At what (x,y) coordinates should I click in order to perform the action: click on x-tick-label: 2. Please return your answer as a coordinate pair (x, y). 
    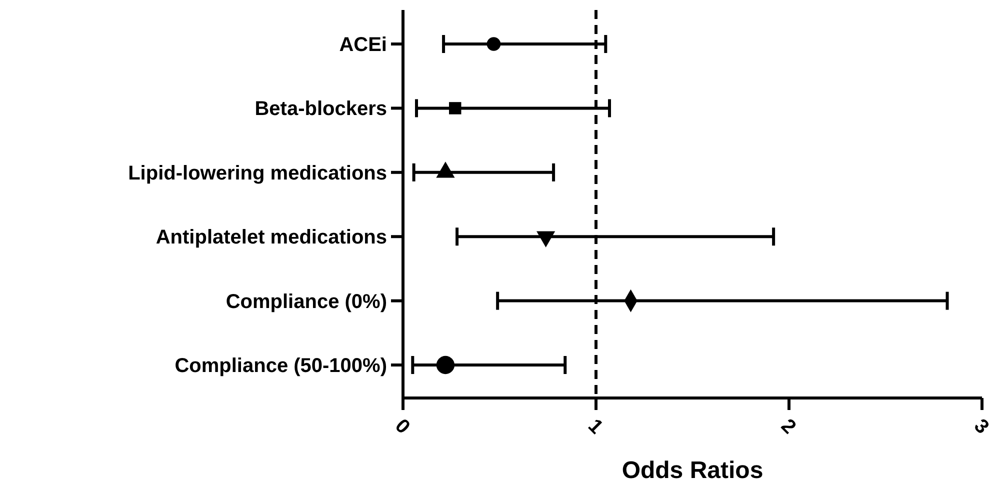
    Looking at the image, I should click on (788, 426).